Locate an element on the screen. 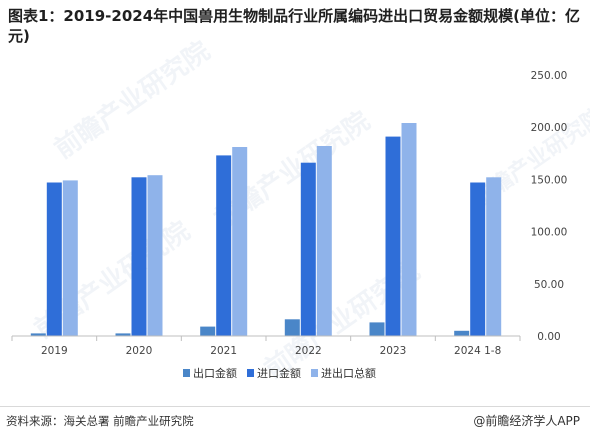 This screenshot has height=433, width=590. y-tick-labels: 0.00 50.00 100.00 150.00 200.00 250.00 is located at coordinates (549, 206).